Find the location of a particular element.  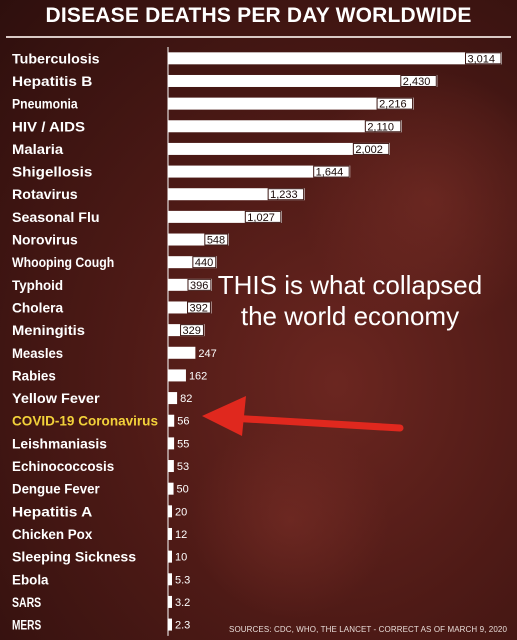

category-label: Hepatitis A is located at coordinates (52, 511).